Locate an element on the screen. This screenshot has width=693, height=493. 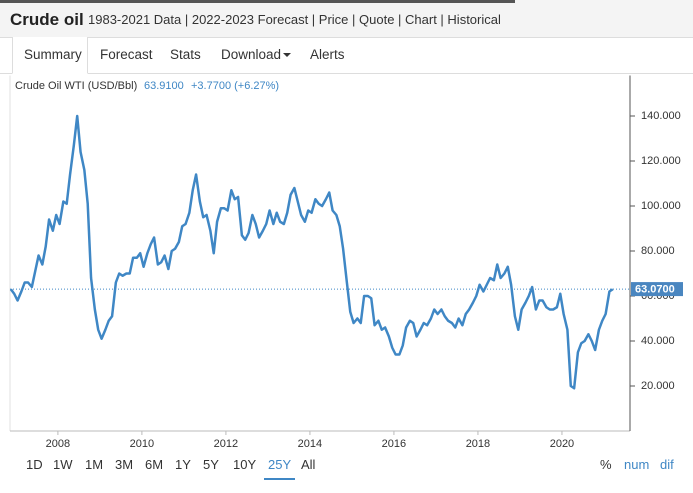
y-tick-label: 80.000 is located at coordinates (658, 251).